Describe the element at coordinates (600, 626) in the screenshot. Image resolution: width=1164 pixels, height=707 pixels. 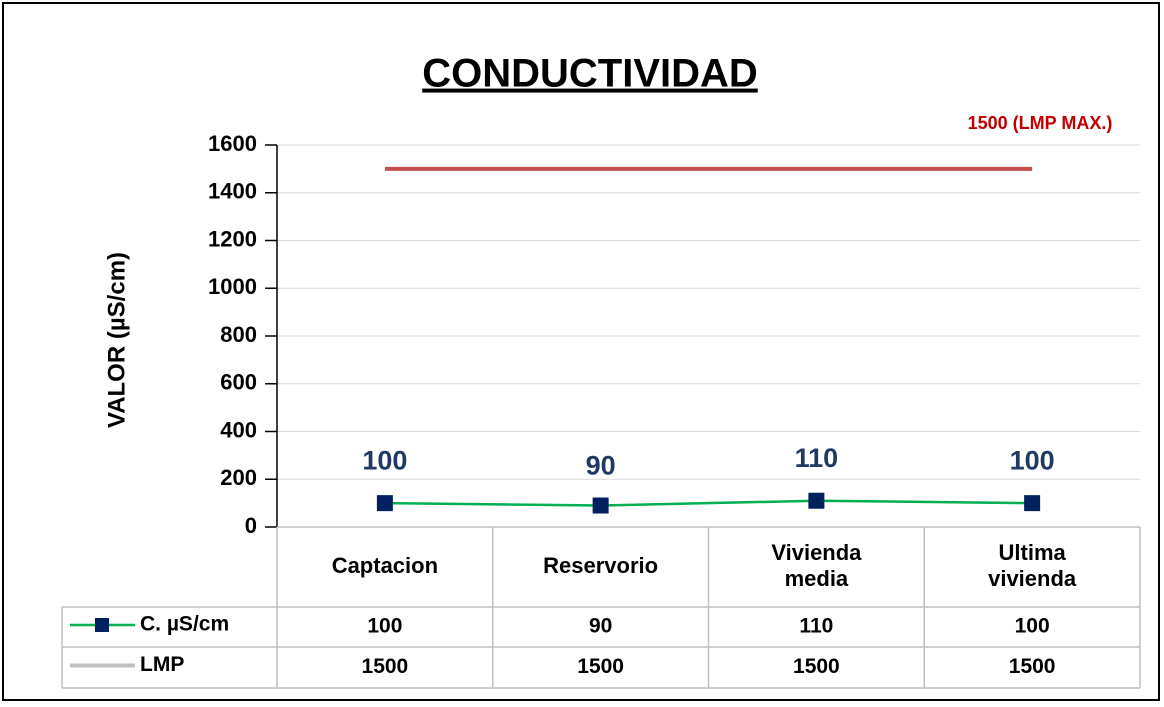
I see `table-cell: 90` at that location.